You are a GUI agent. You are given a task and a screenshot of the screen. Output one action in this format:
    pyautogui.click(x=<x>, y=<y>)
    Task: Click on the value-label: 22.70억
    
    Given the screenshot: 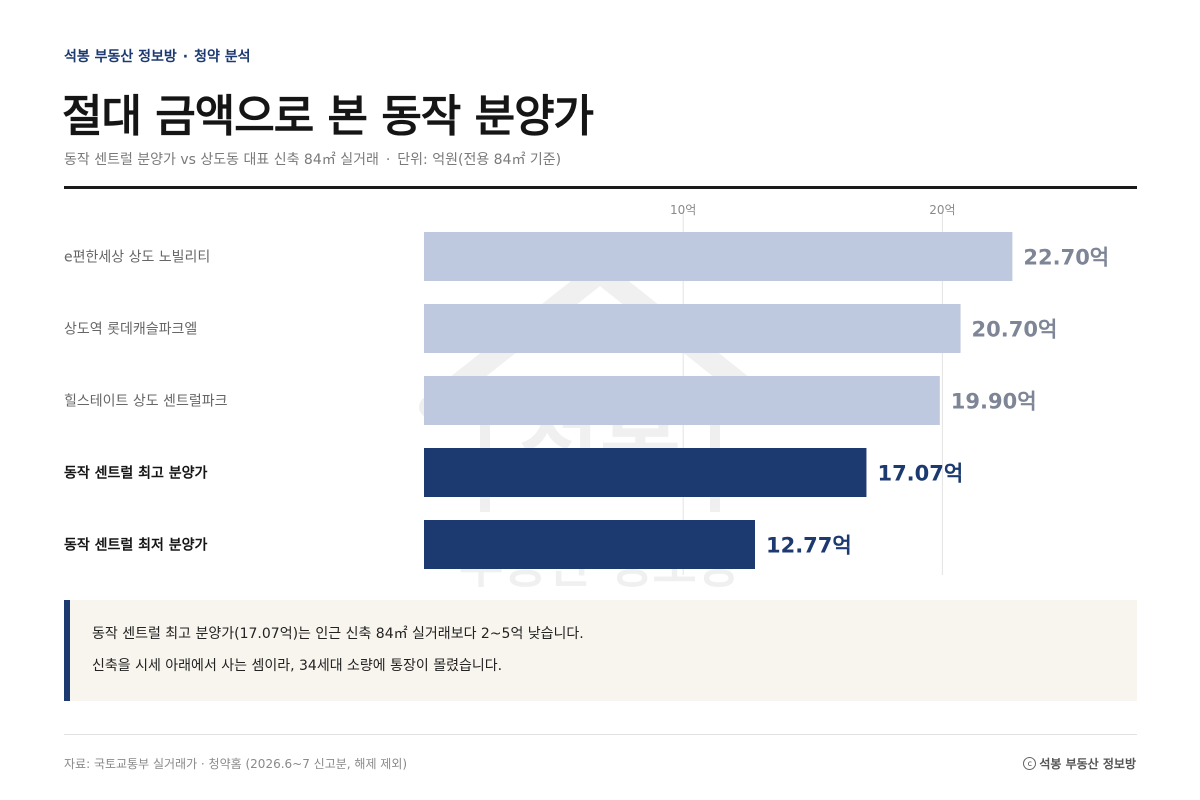 What is the action you would take?
    pyautogui.click(x=1066, y=258)
    